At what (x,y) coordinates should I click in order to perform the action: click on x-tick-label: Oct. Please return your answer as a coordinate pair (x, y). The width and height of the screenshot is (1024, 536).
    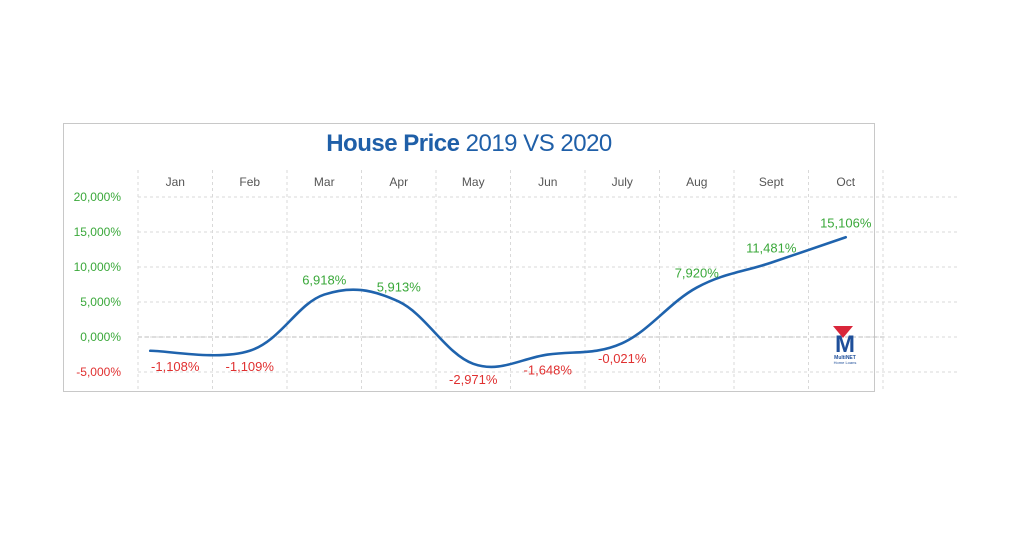
    Looking at the image, I should click on (845, 182).